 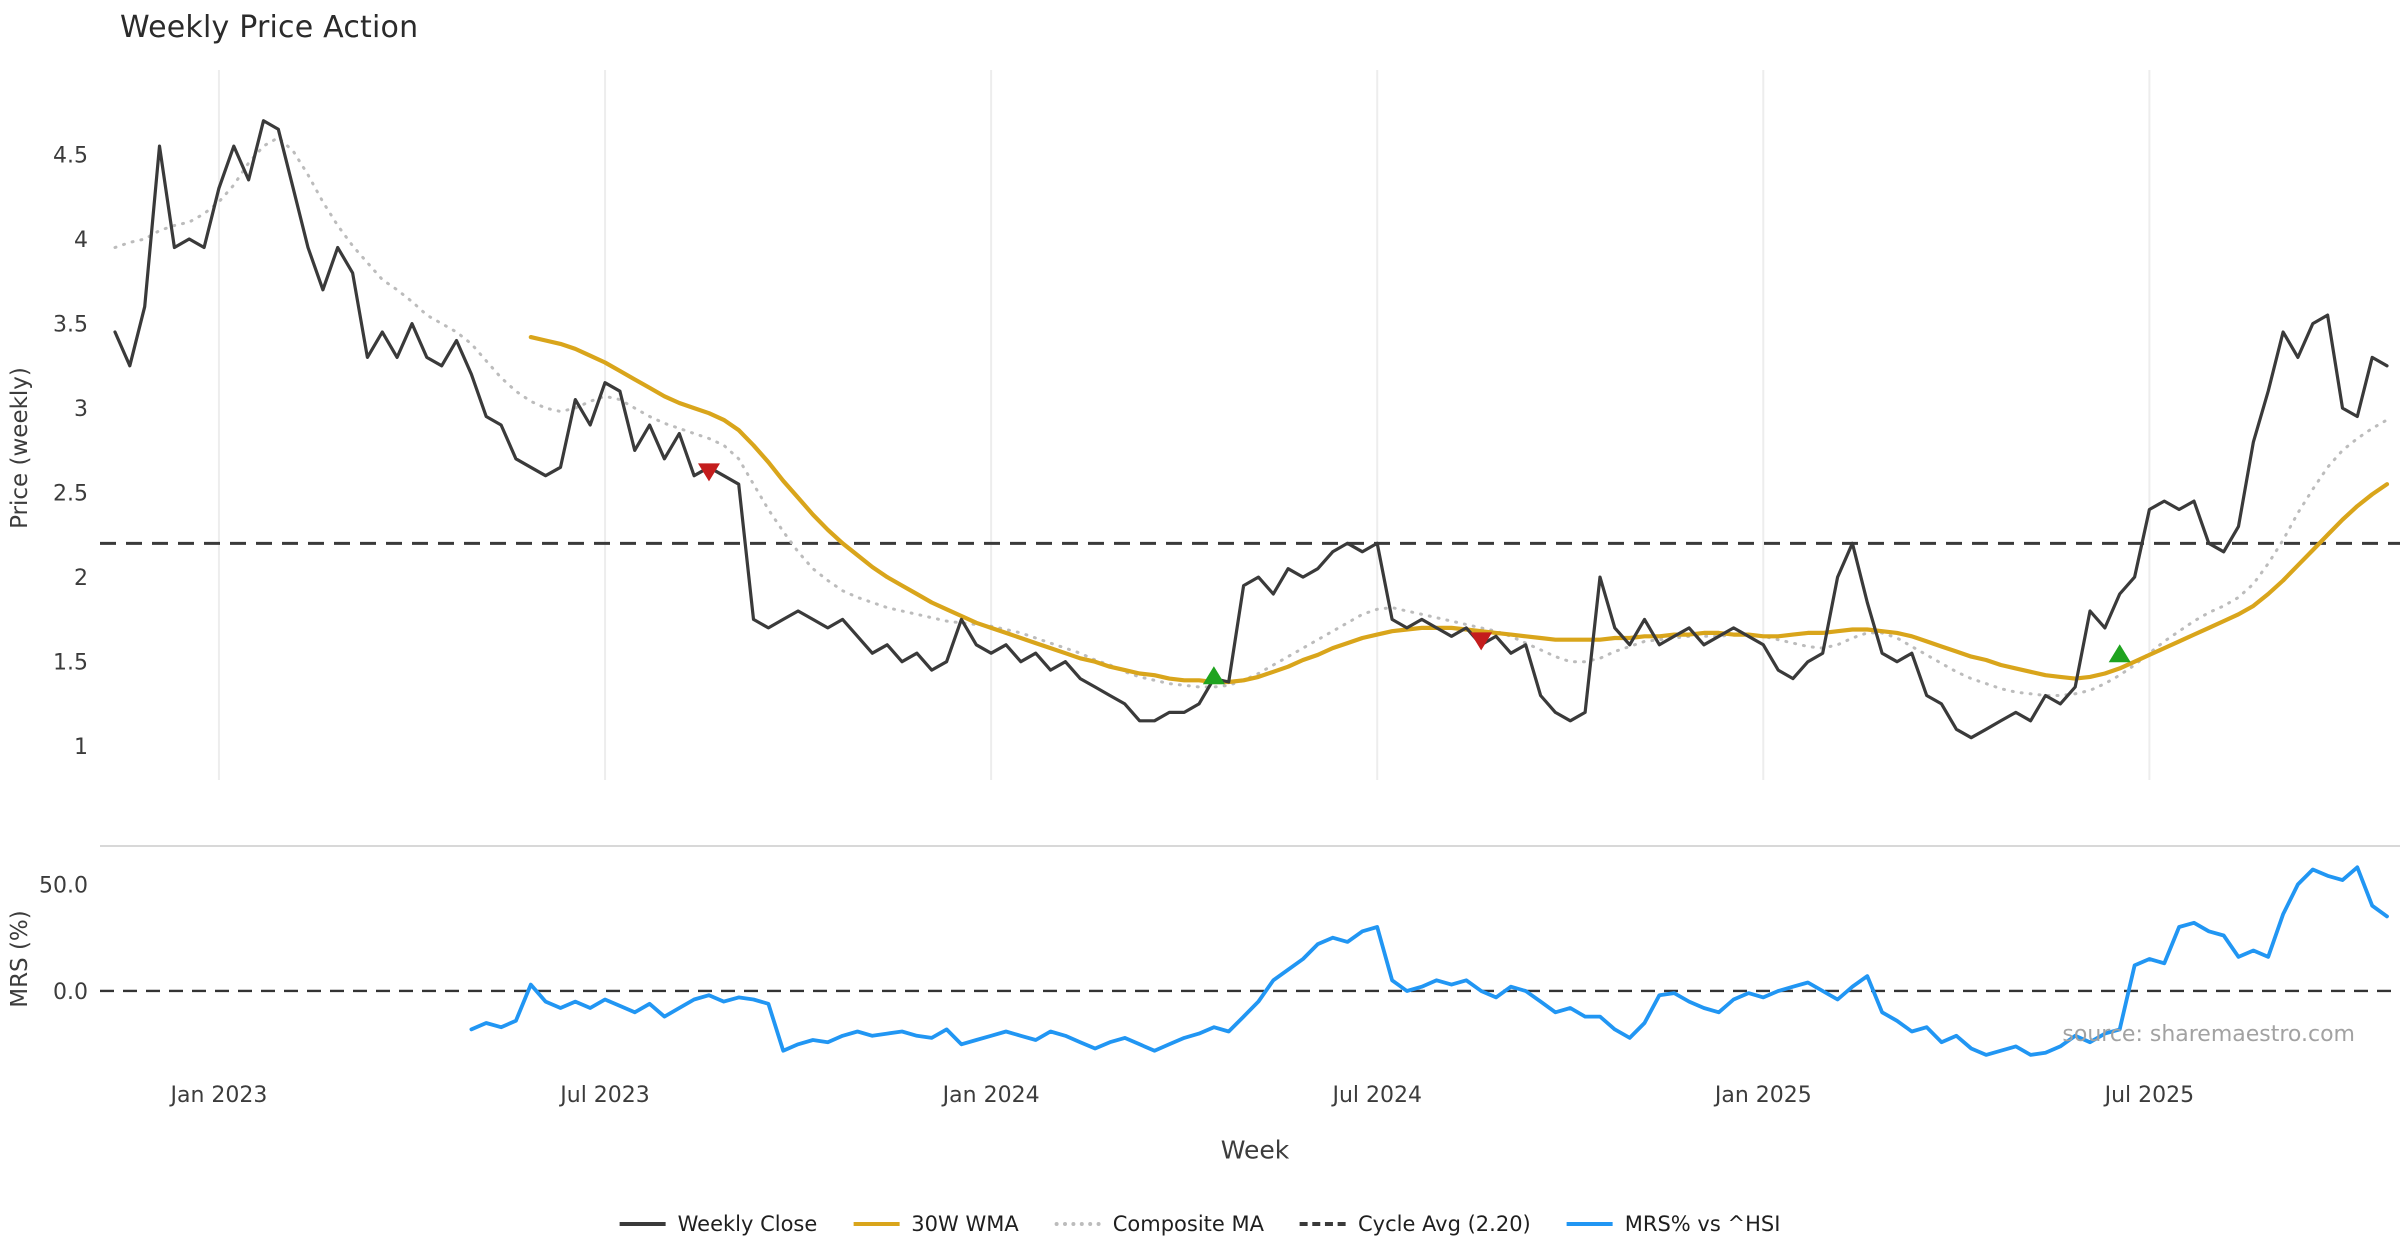 I want to click on legend-label-cycle-avg: Cycle Avg (2.20), so click(x=1444, y=1224).